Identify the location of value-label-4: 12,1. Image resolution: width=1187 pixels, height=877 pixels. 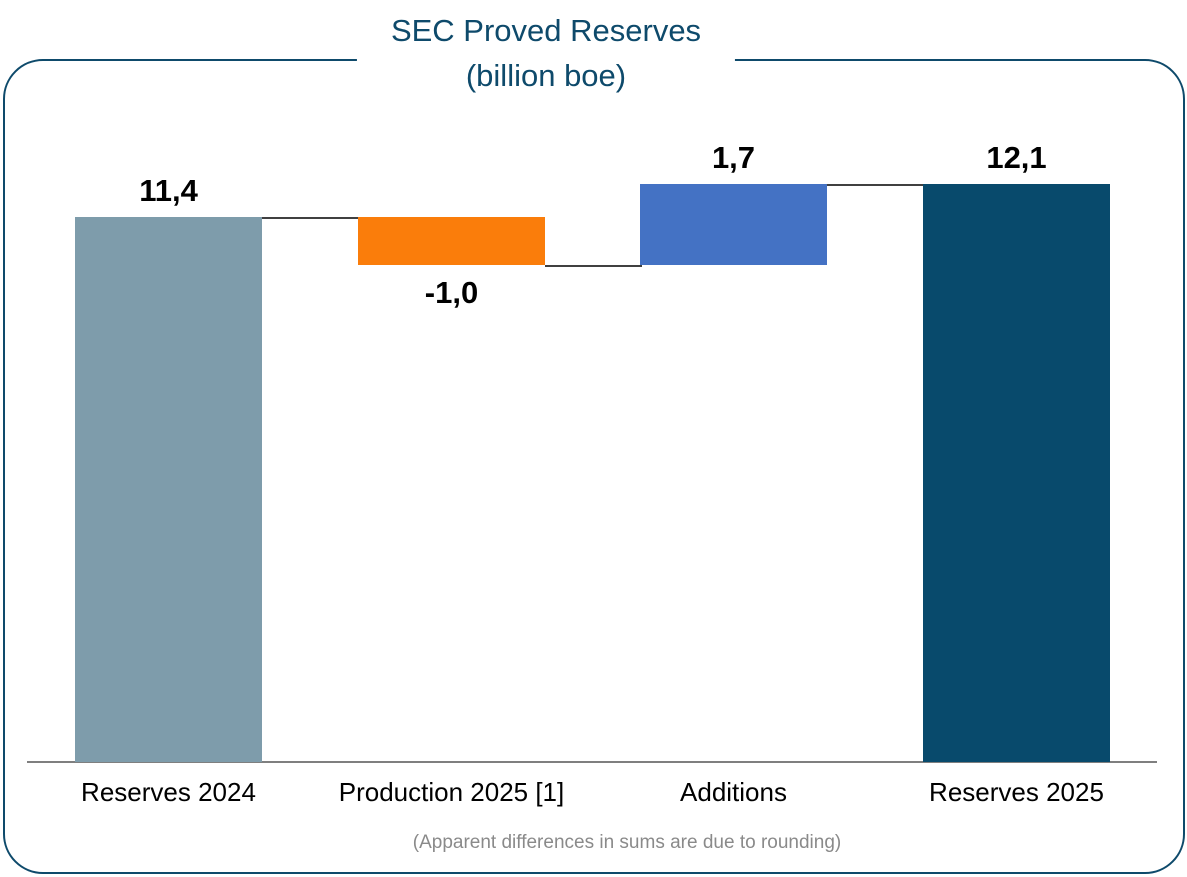
(1016, 157).